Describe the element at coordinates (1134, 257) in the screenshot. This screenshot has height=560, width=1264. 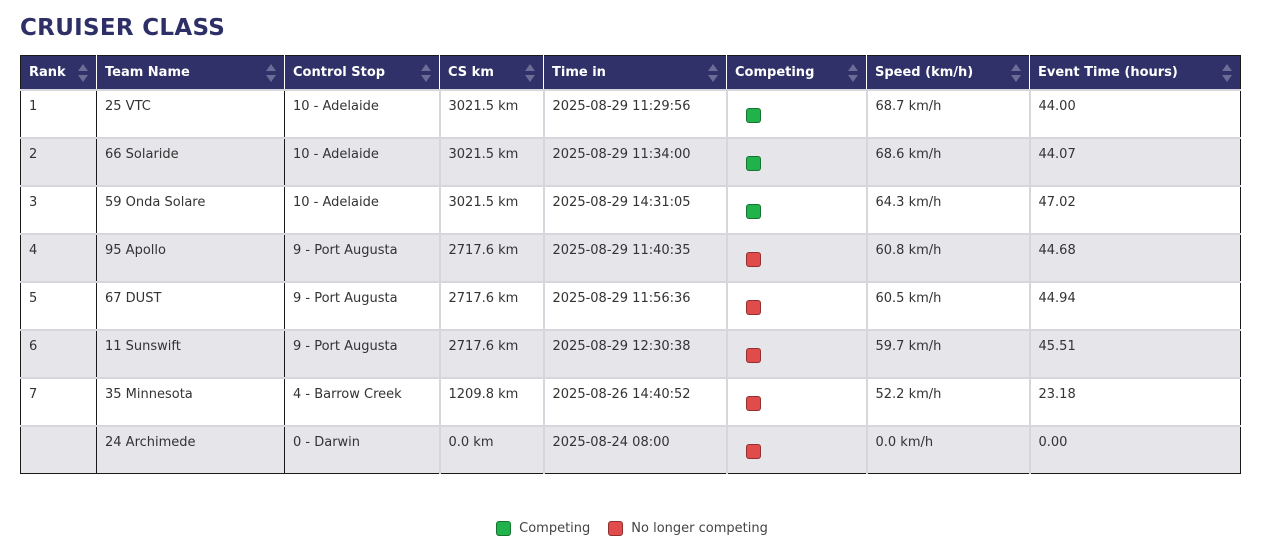
I see `event-time-cell: 44.68` at that location.